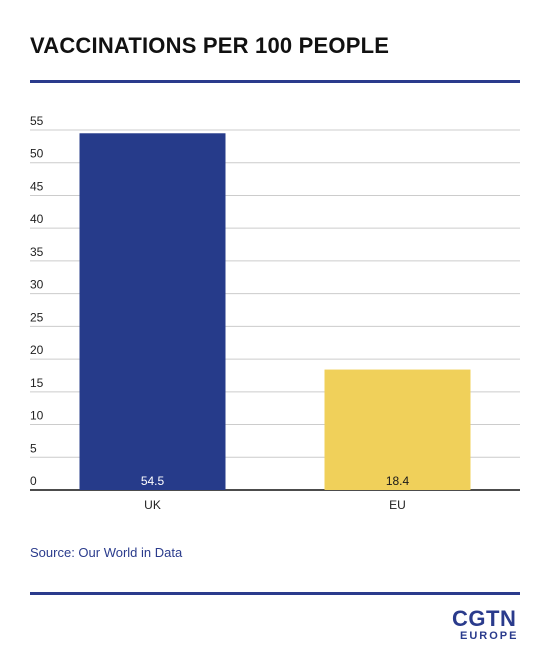 This screenshot has width=550, height=657. What do you see at coordinates (37, 285) in the screenshot?
I see `y-tick-label: 30` at bounding box center [37, 285].